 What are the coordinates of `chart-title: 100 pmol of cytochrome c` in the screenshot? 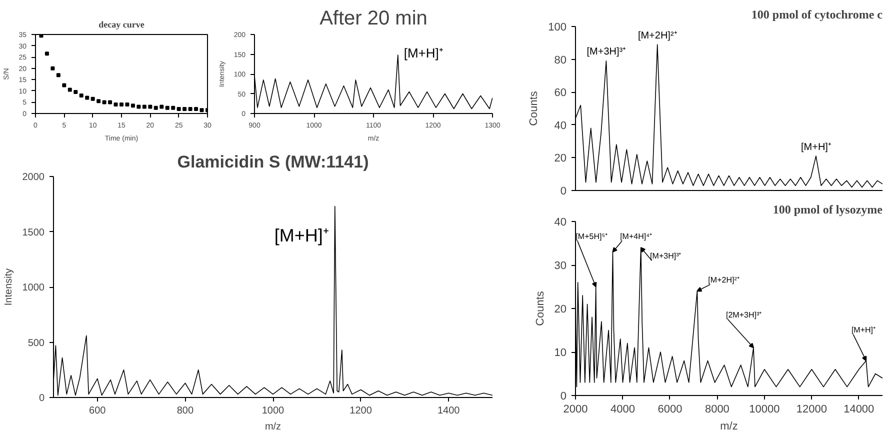 It's located at (817, 15).